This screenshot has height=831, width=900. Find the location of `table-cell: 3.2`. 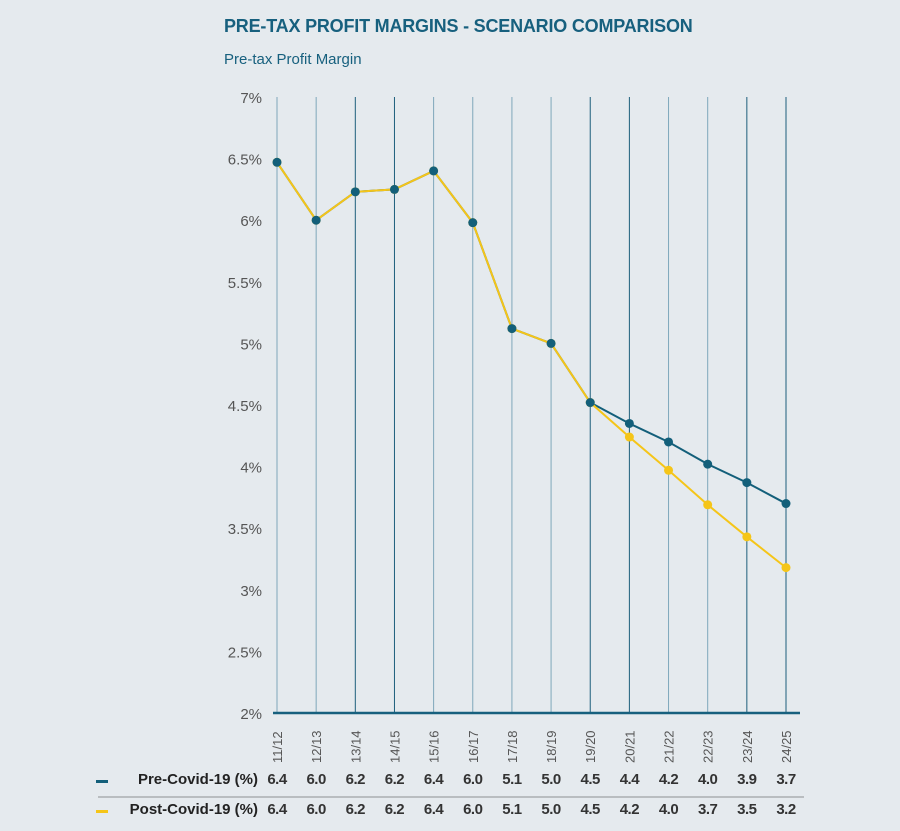

table-cell: 3.2 is located at coordinates (786, 809).